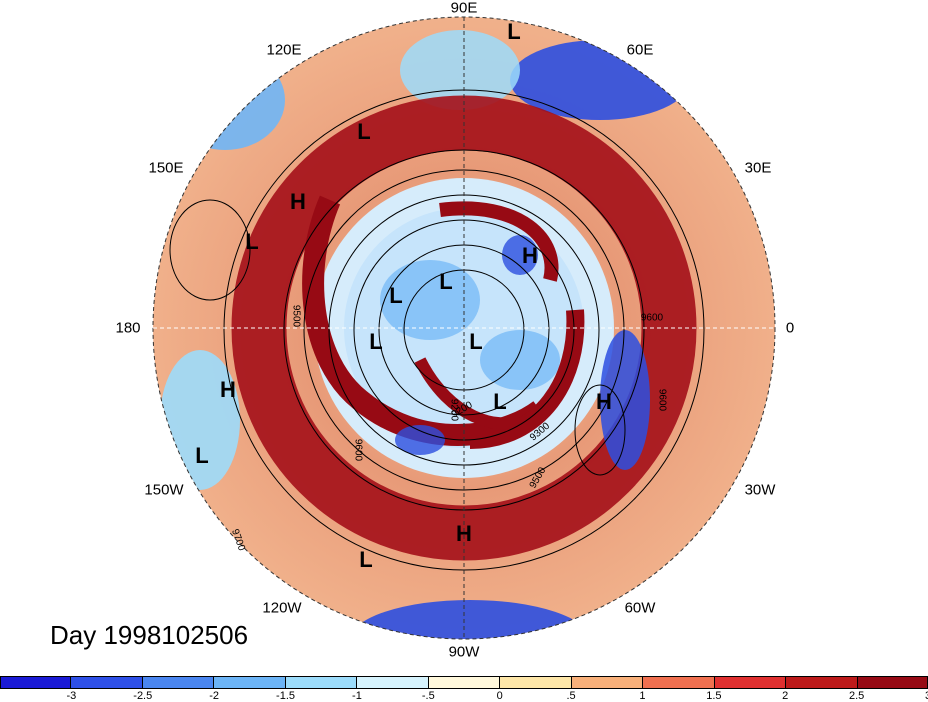 This screenshot has width=928, height=702. I want to click on lon-label-60e: 60E, so click(640, 50).